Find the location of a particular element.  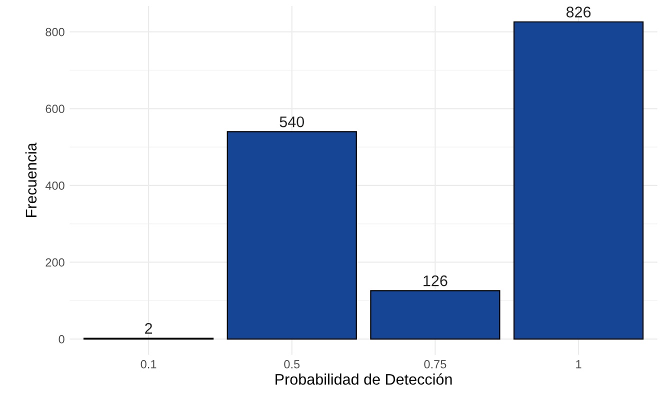

data-label: 826 is located at coordinates (578, 12).